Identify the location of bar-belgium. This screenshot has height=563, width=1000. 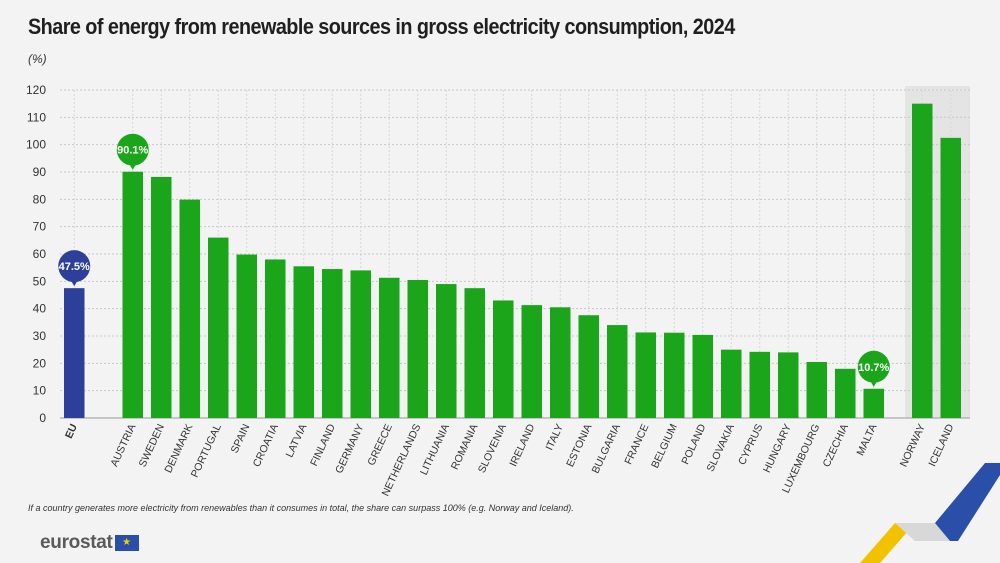
(674, 375).